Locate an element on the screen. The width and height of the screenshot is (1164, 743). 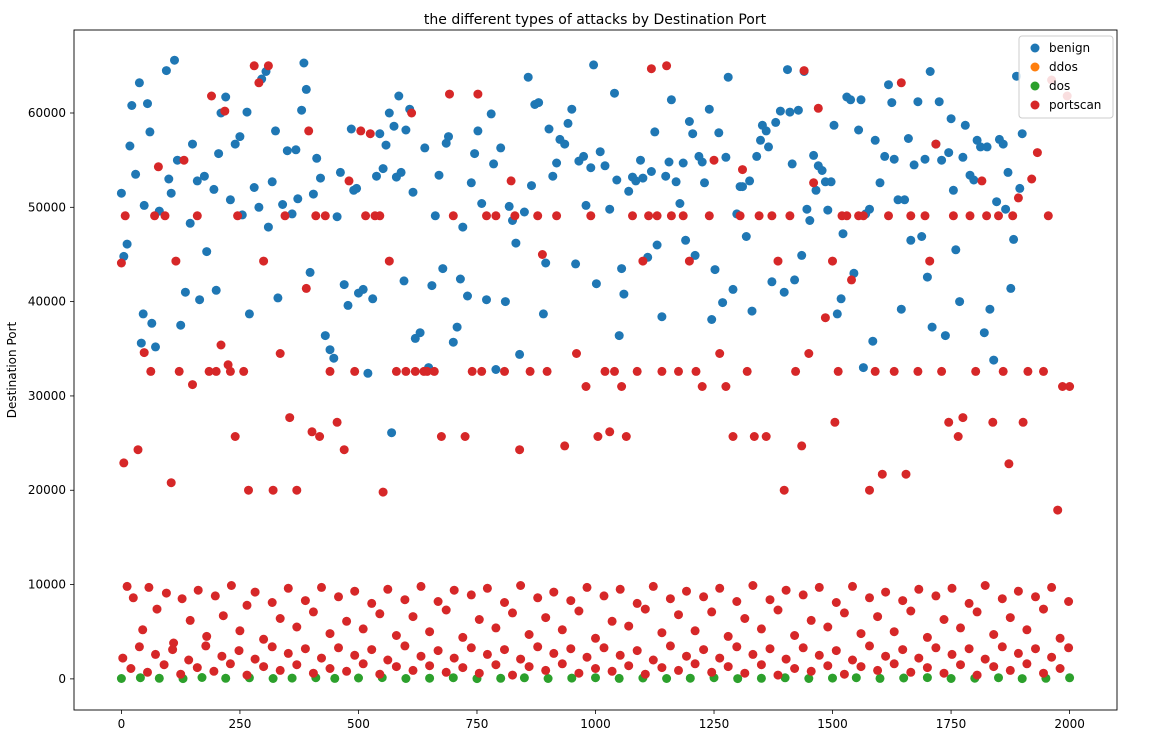
x-tick-label: 2000 is located at coordinates (1069, 724).